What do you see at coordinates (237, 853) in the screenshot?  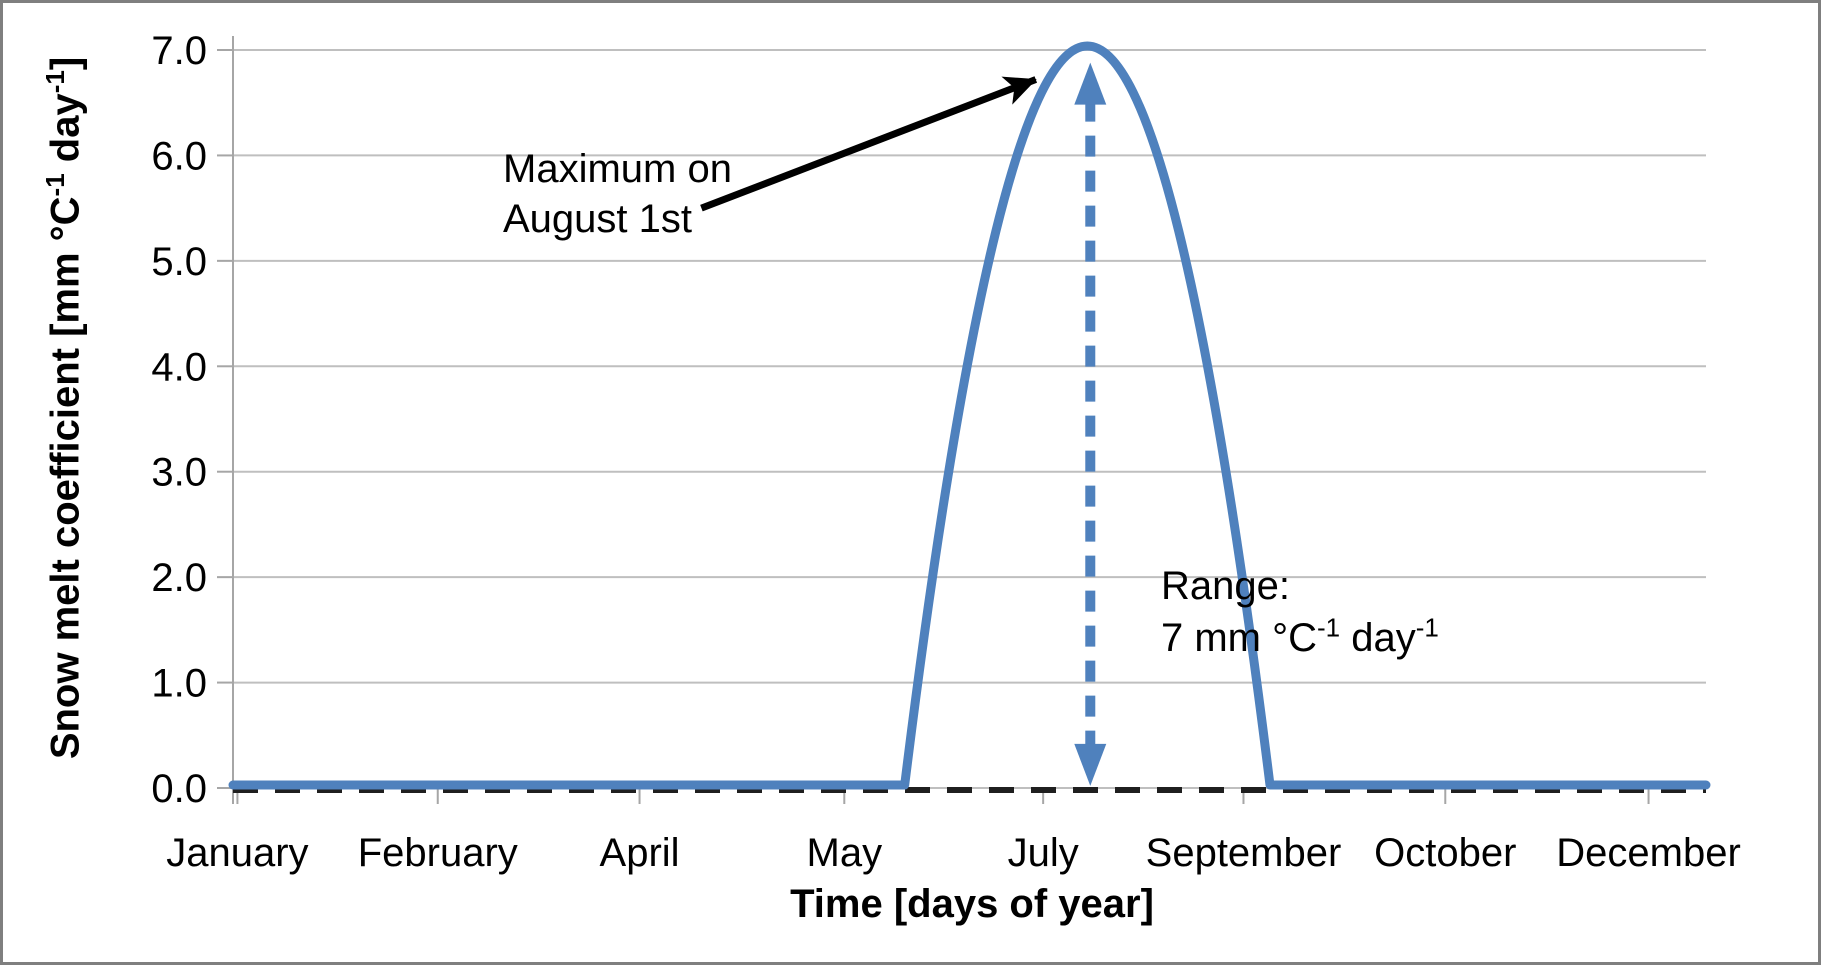 I see `x-tick-label: January` at bounding box center [237, 853].